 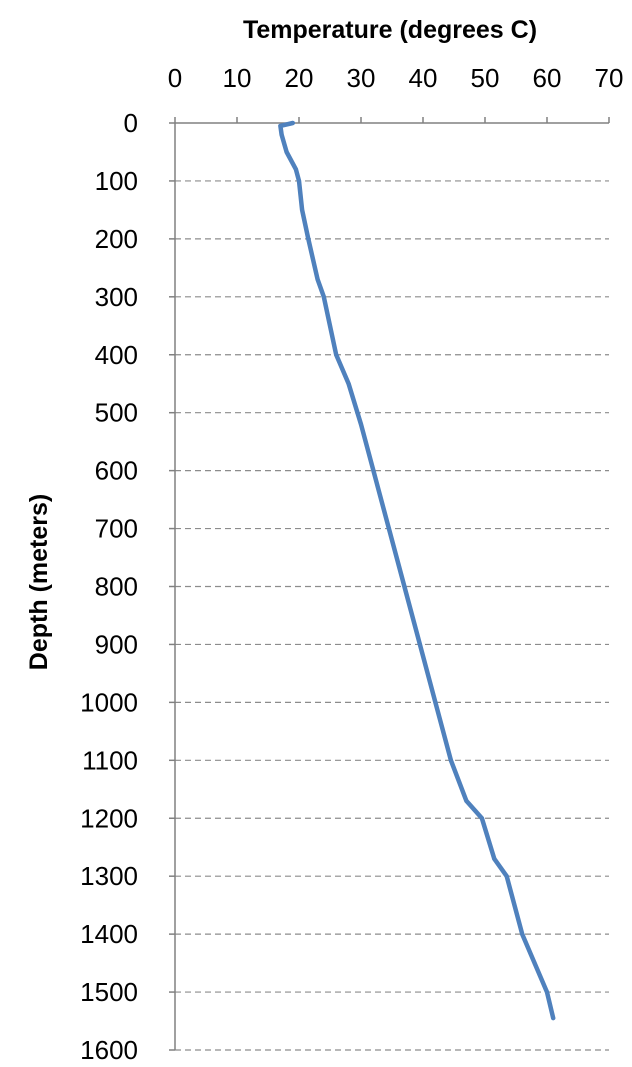 I want to click on x-tick-label: 40, so click(x=423, y=78).